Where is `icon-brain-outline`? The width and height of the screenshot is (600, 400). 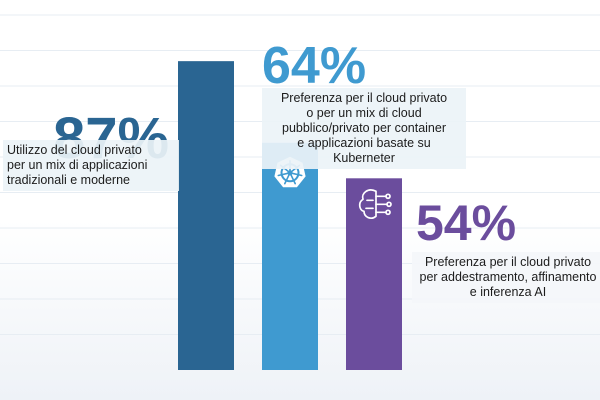 icon-brain-outline is located at coordinates (367, 204).